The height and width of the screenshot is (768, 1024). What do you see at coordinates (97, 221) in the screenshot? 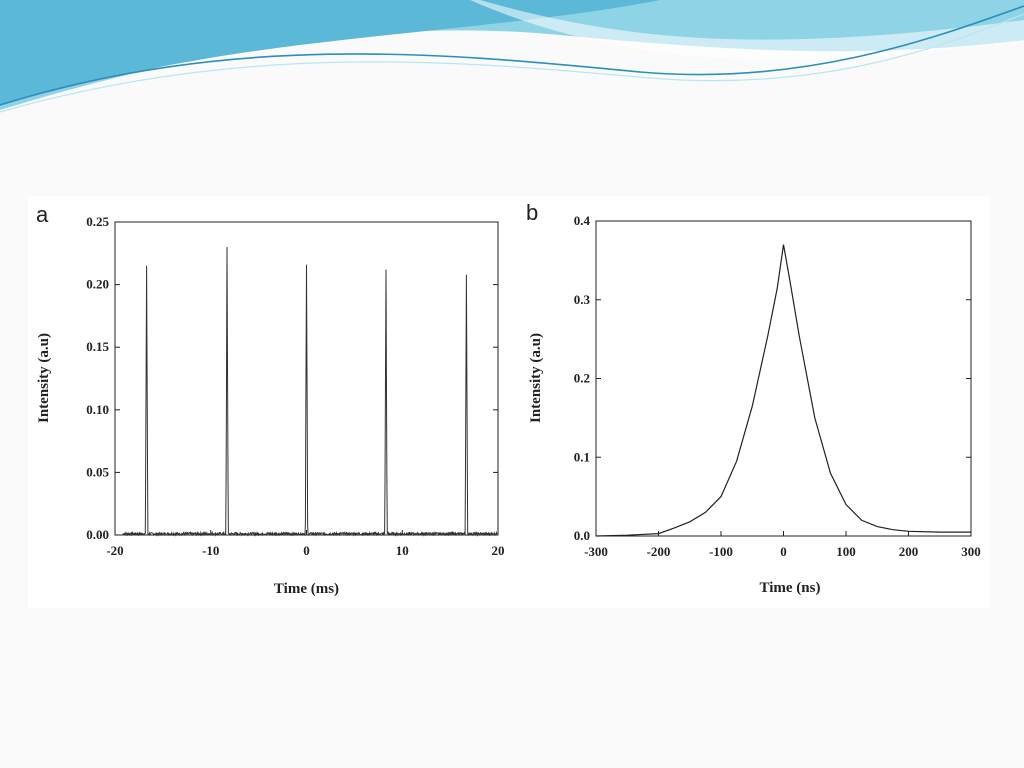
I see `chart-a-y-tick-label: 0.25` at bounding box center [97, 221].